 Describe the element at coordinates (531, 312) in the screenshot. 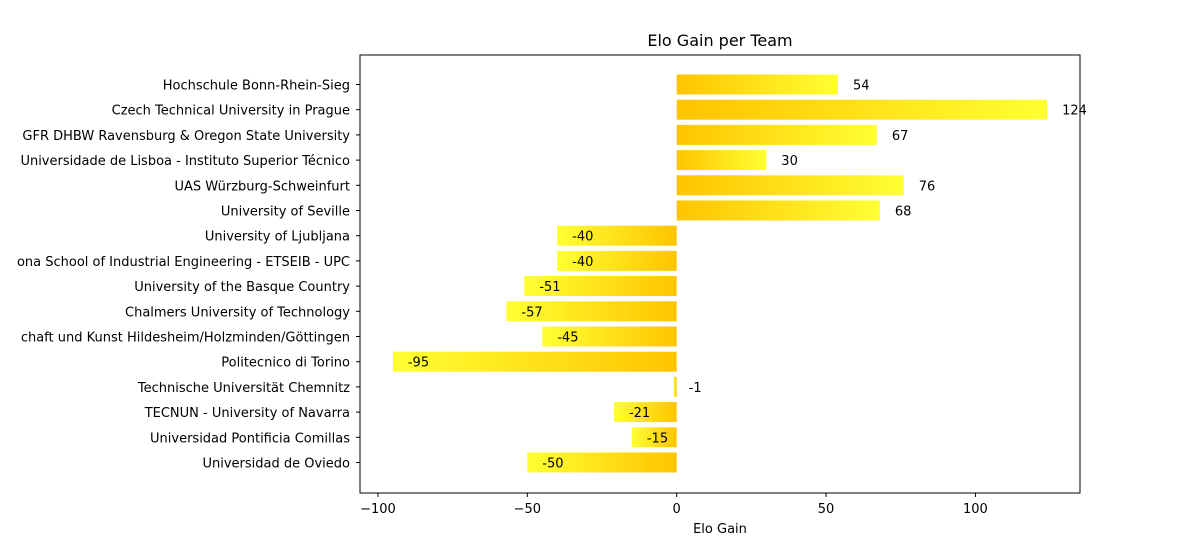

I see `value-label: -57` at that location.